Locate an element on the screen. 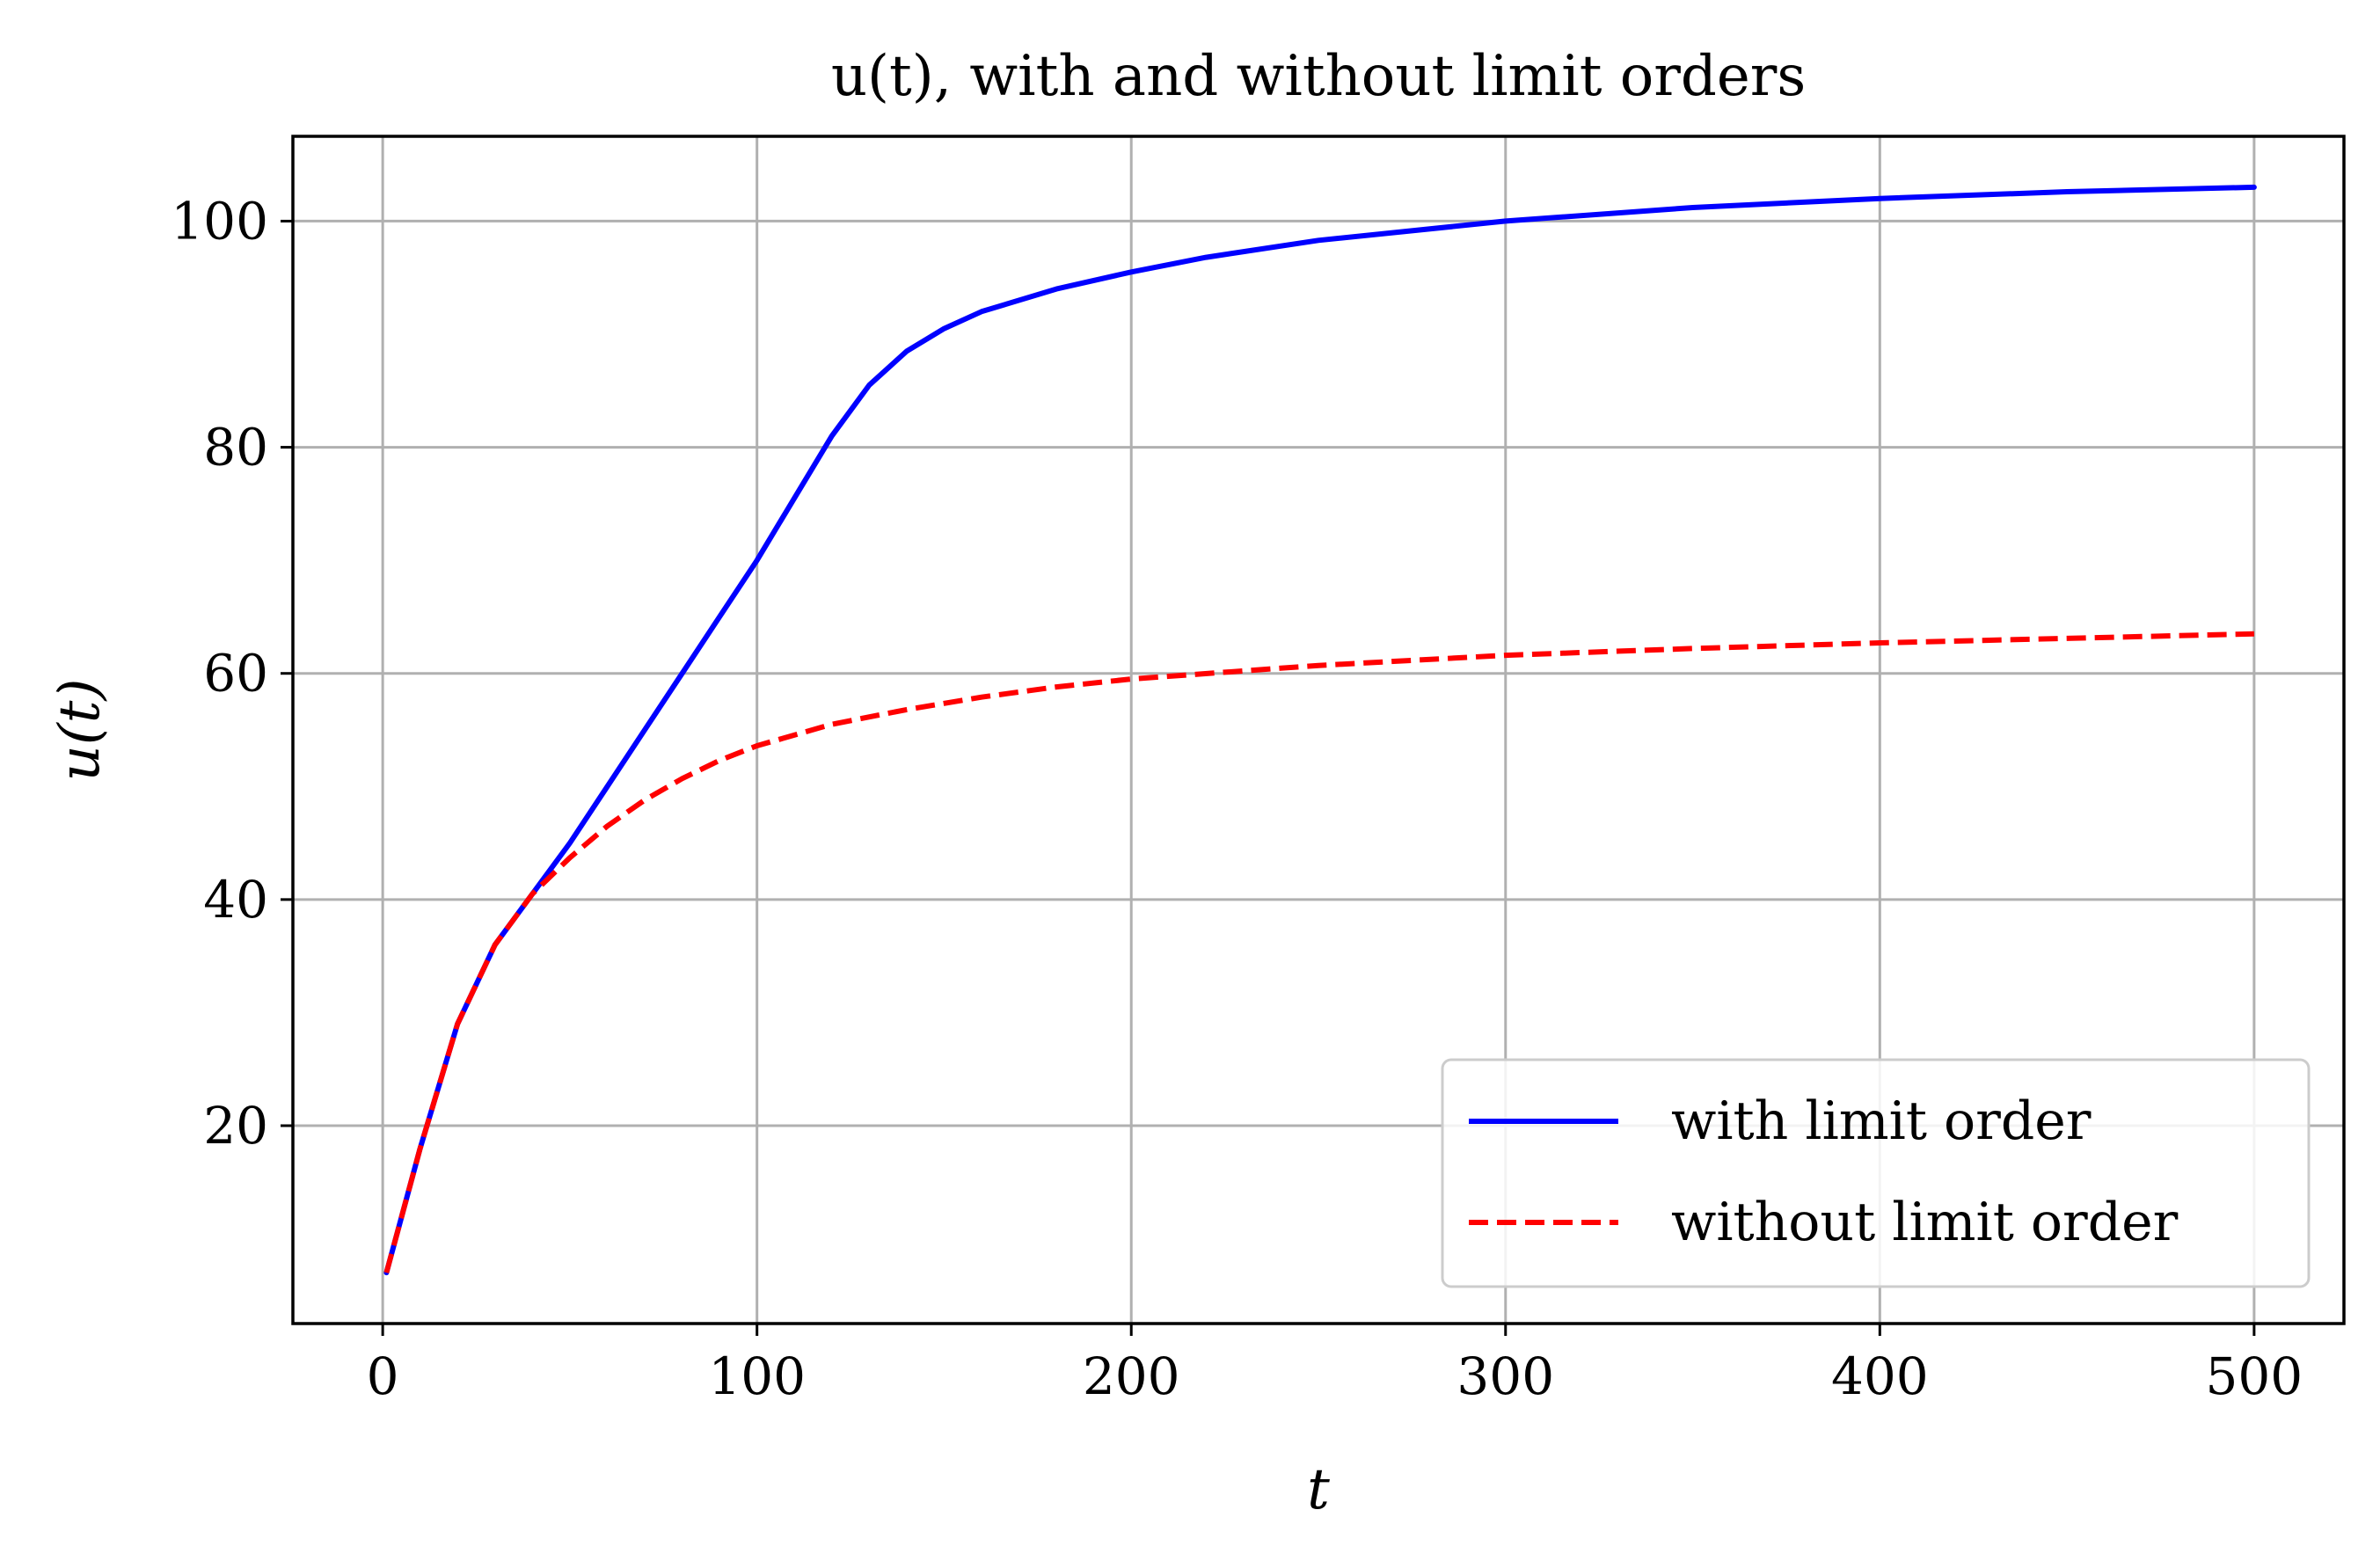  legend: with limit order without limit order is located at coordinates (1876, 1173).